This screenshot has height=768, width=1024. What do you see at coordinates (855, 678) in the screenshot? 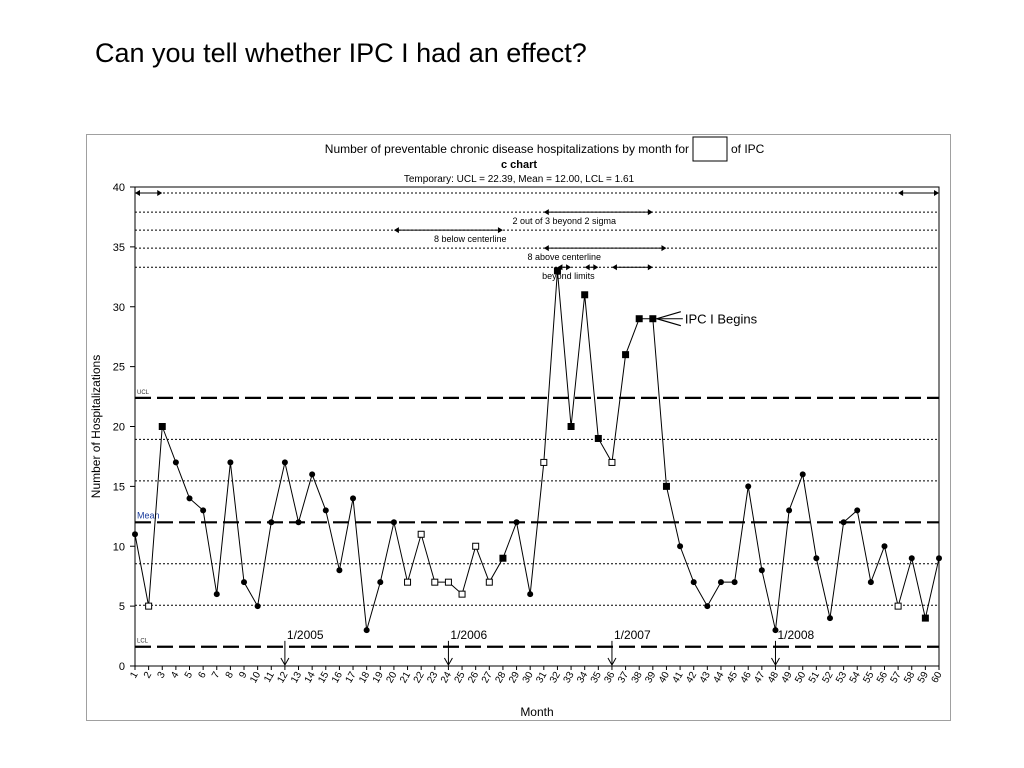
I see `x-tick-label: 54` at bounding box center [855, 678].